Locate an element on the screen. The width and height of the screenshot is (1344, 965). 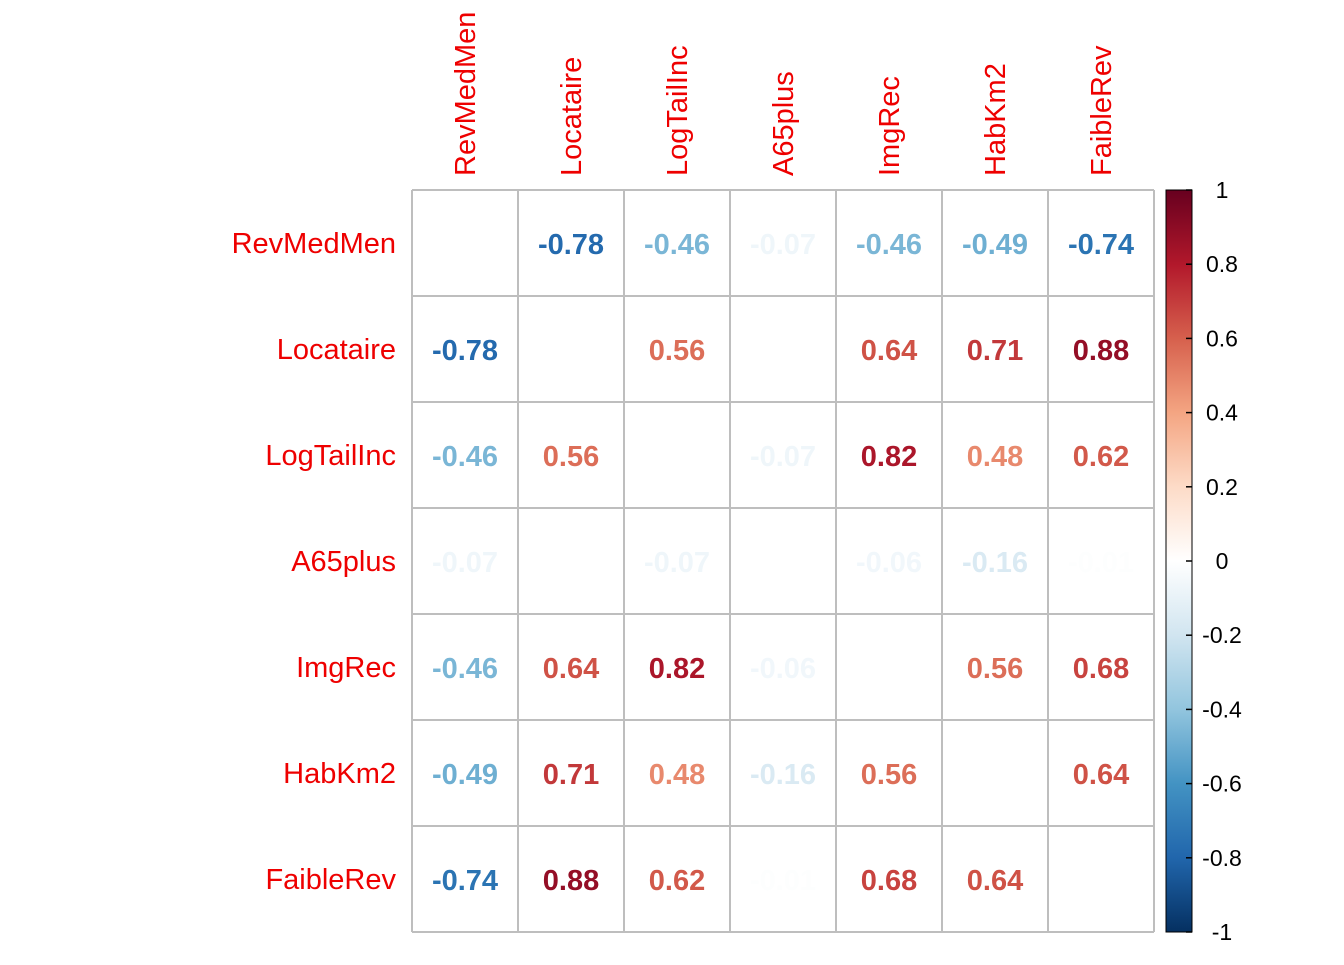
cell-value-LogTailInc-FaibleRev: 0.62 is located at coordinates (1101, 457).